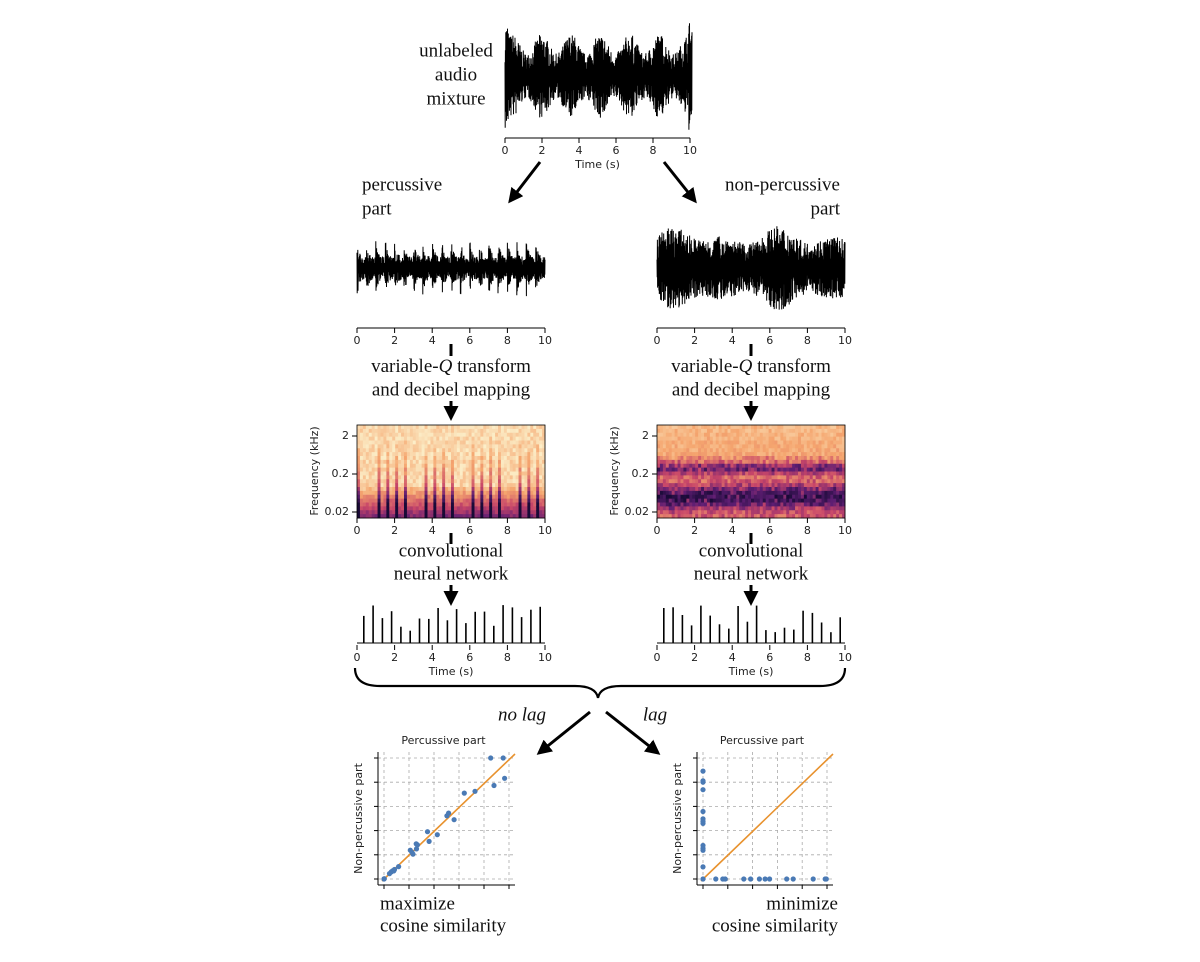  Describe the element at coordinates (505, 150) in the screenshot. I see `x-tick-label: 0` at that location.